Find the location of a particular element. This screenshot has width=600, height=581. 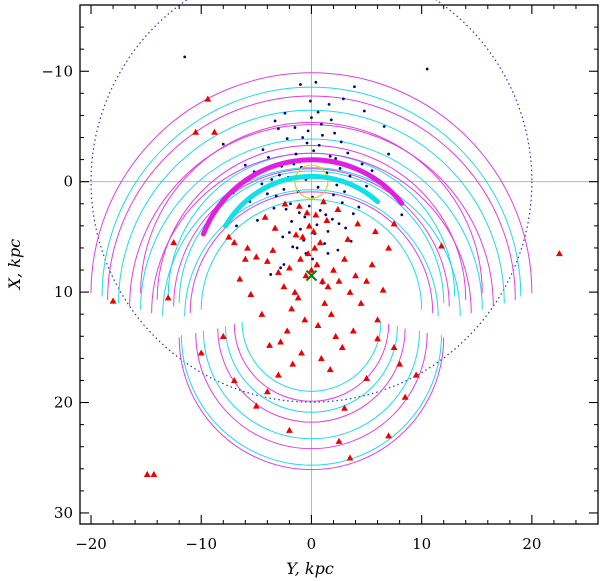

y-tick-label: −10 is located at coordinates (57, 71).